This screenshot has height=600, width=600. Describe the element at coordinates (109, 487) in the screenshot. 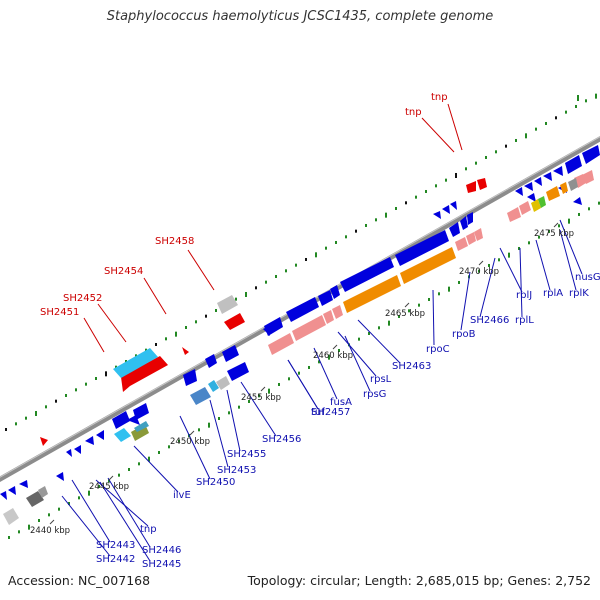

I see `scale-tick-label: 2445 kbp` at that location.